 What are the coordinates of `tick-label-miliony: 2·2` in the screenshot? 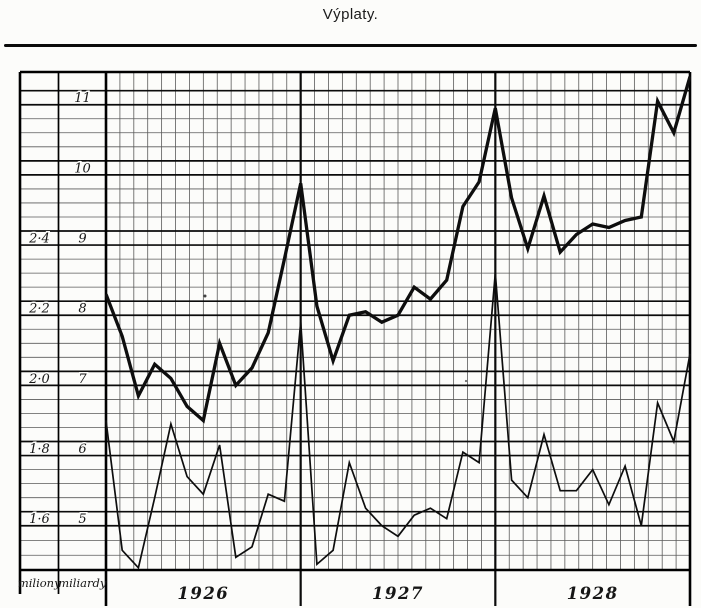 It's located at (39, 309).